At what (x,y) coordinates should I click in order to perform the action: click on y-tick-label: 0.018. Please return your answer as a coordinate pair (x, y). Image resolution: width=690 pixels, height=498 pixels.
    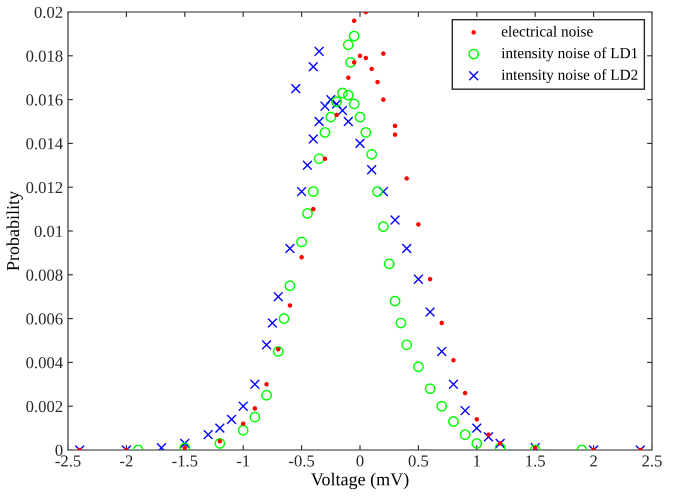
    Looking at the image, I should click on (44, 56).